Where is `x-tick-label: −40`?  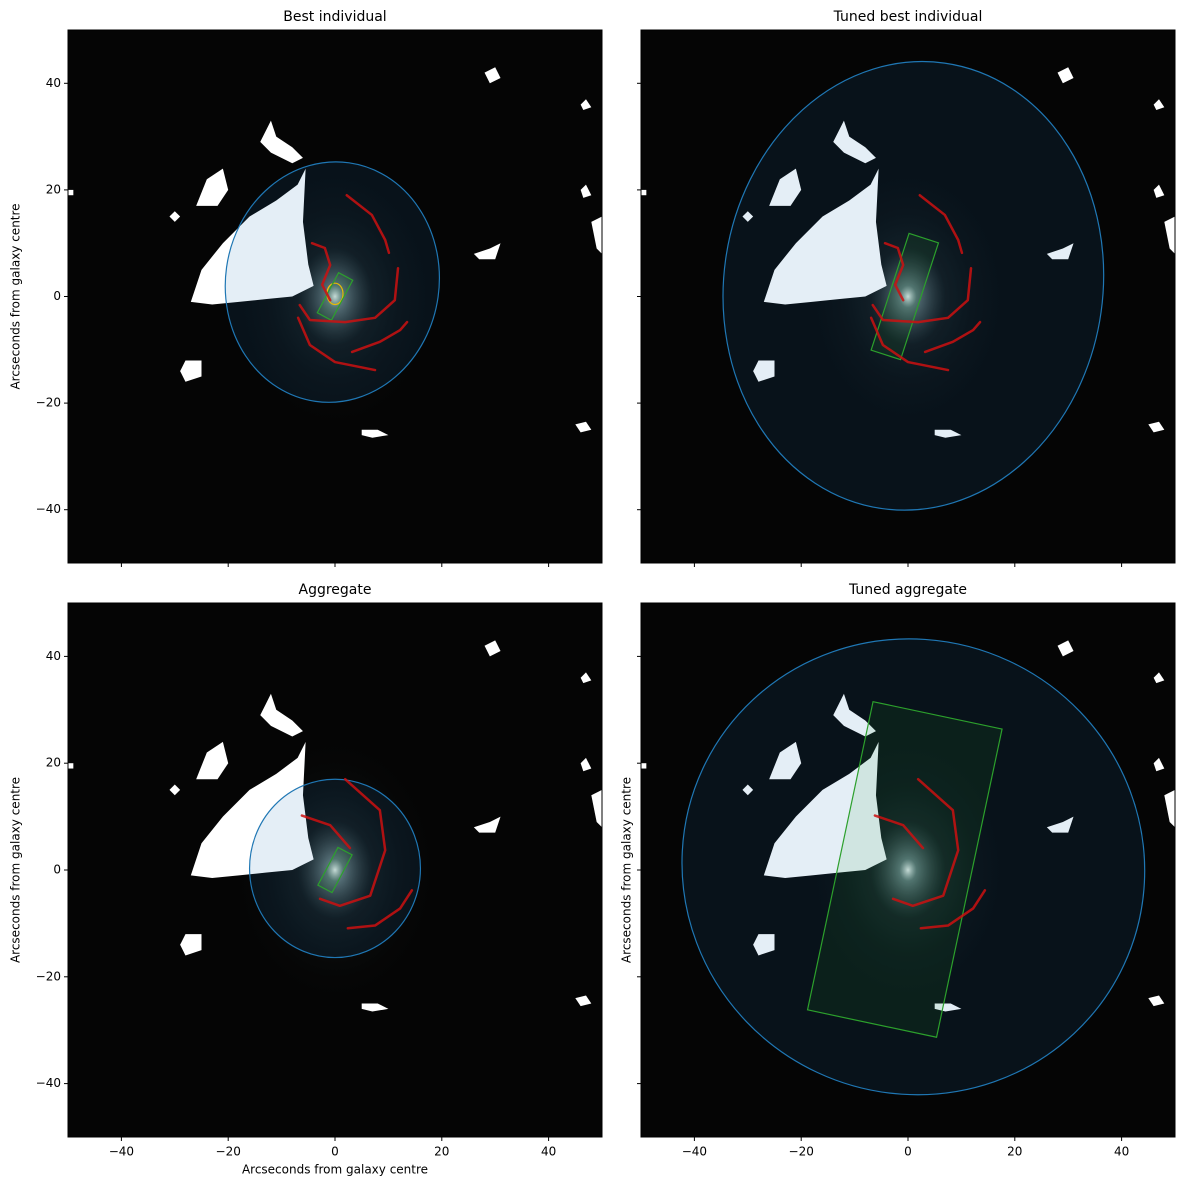
x-tick-label: −40 is located at coordinates (121, 1152).